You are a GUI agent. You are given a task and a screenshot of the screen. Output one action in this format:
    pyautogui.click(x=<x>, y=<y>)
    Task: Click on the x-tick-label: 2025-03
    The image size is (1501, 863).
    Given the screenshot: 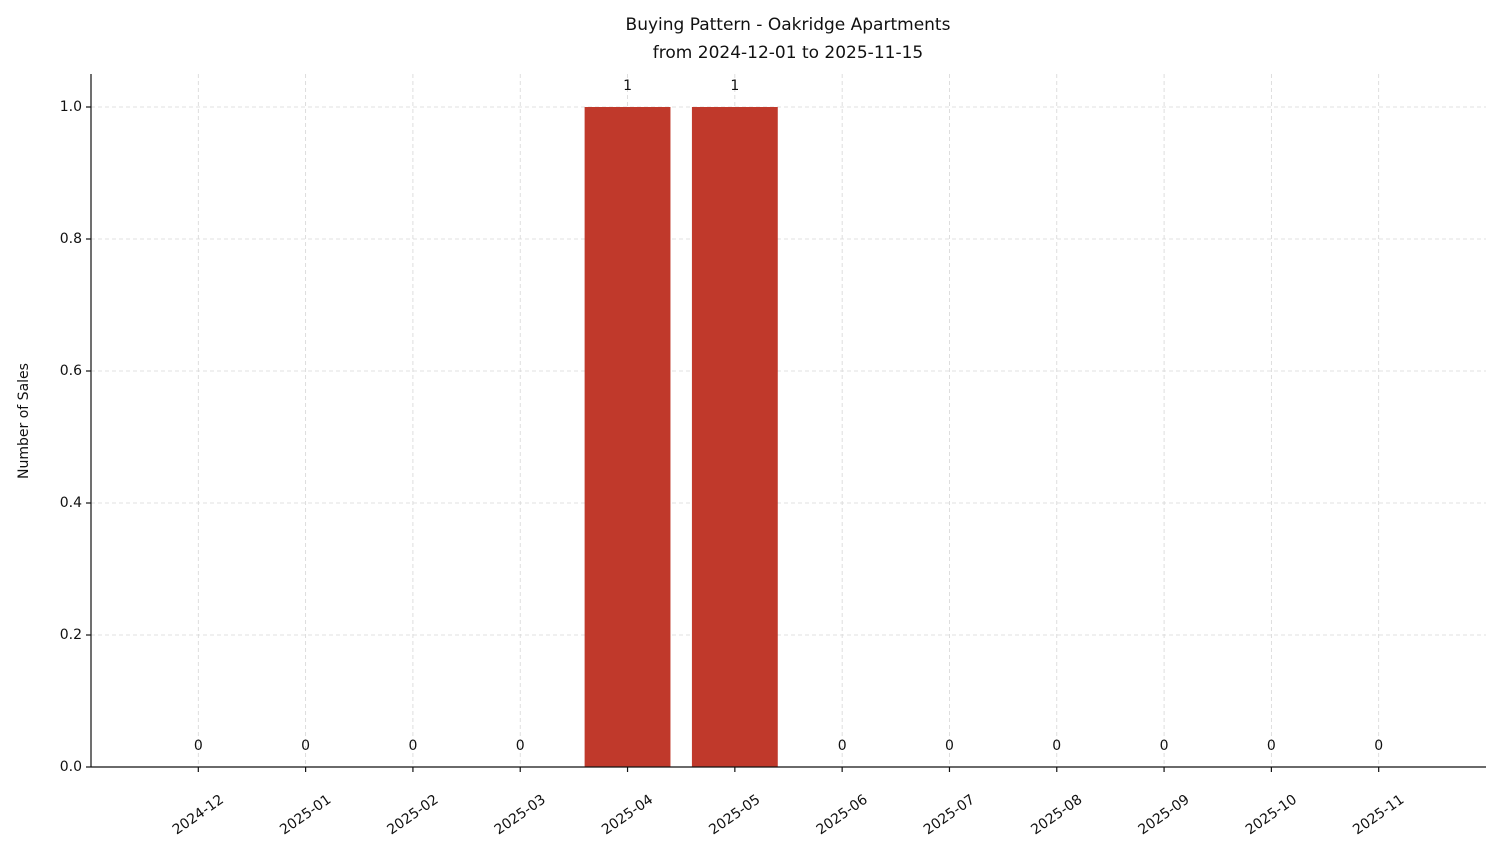 What is the action you would take?
    pyautogui.click(x=520, y=815)
    